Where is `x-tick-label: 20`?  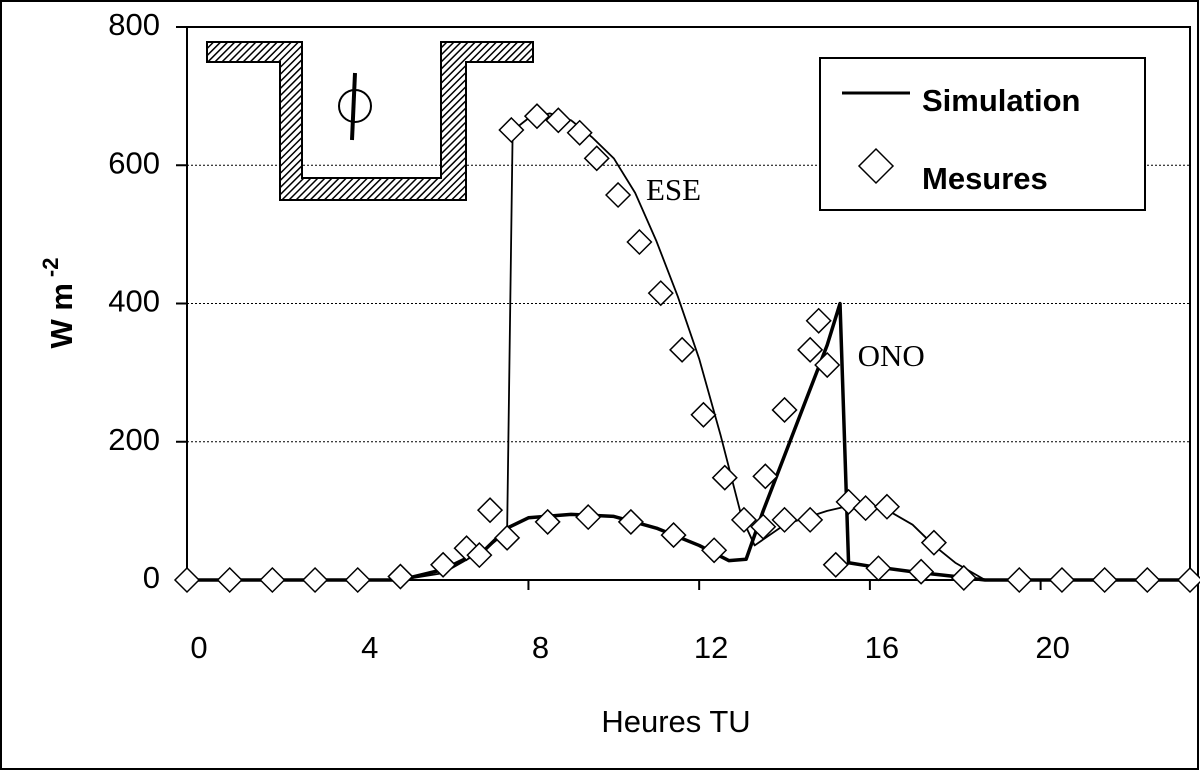
x-tick-label: 20 is located at coordinates (1052, 647).